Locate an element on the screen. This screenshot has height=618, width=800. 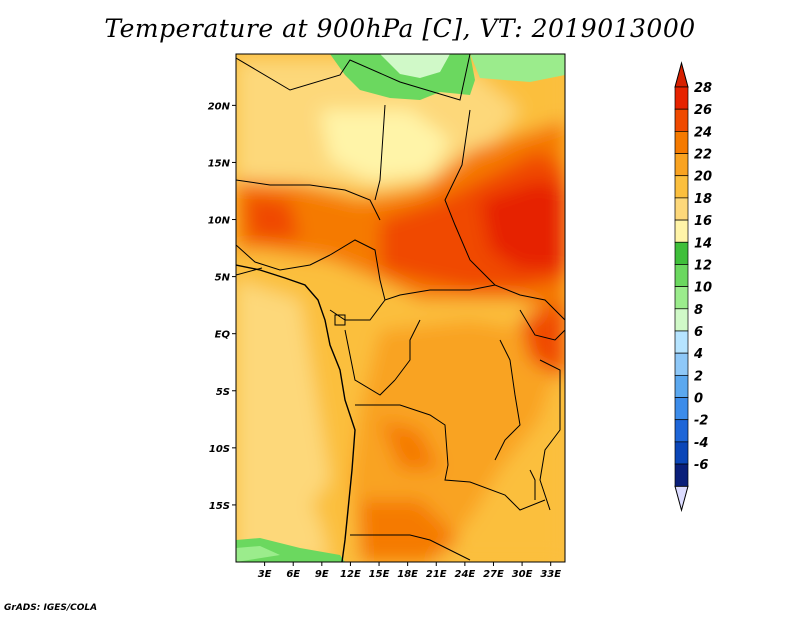
colorbar-label: 24 is located at coordinates (703, 132).